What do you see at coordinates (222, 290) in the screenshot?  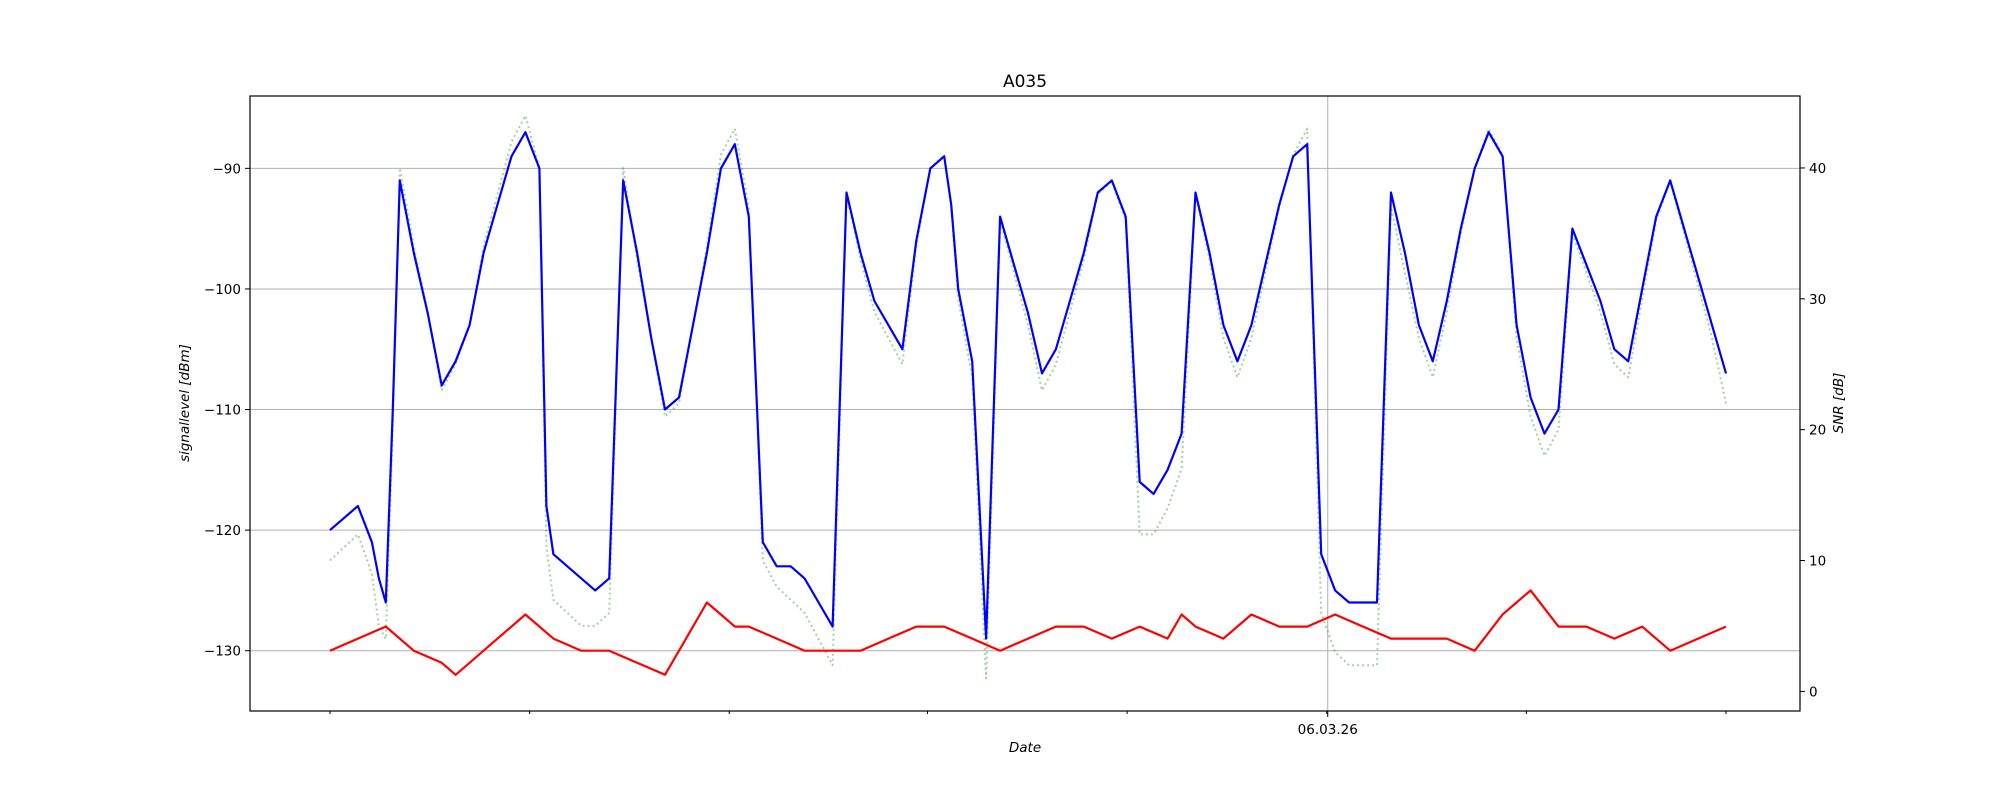 I see `y-tick-label: −100` at bounding box center [222, 290].